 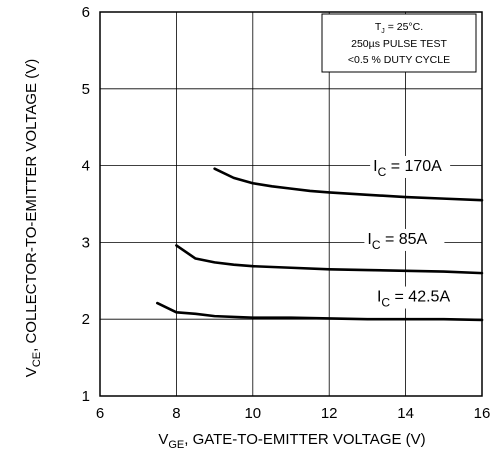 What do you see at coordinates (176, 444) in the screenshot?
I see `x-axis-title-sub: GE` at bounding box center [176, 444].